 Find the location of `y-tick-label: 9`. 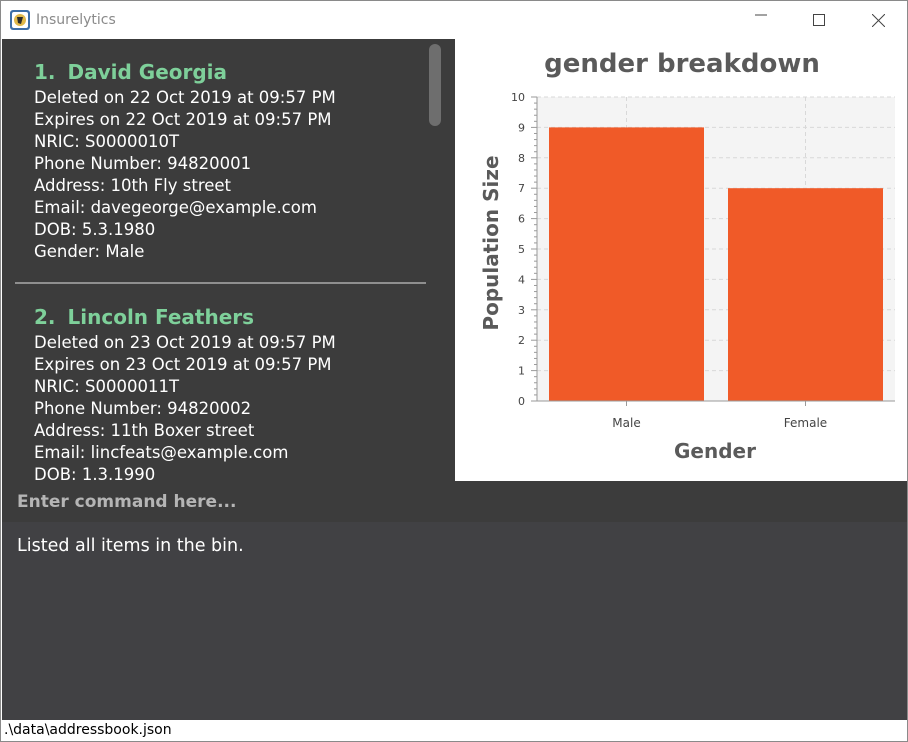

y-tick-label: 9 is located at coordinates (521, 127).